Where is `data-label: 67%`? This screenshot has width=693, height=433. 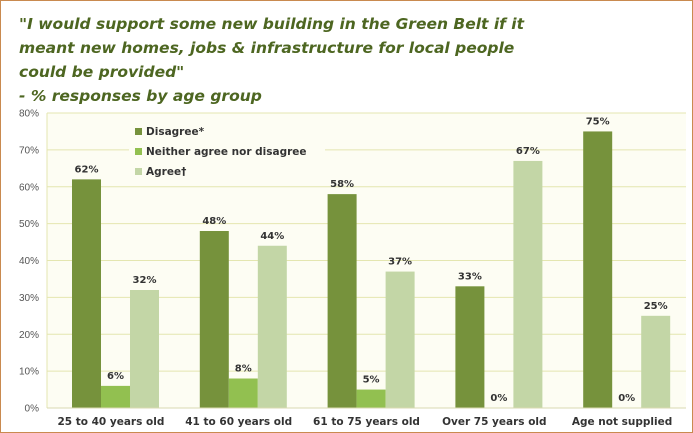
data-label: 67% is located at coordinates (528, 151).